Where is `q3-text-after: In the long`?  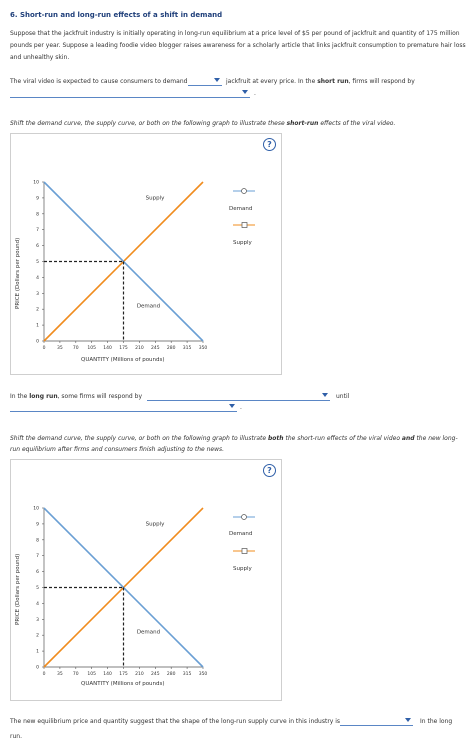
q3-text-after: In the long is located at coordinates (436, 721).